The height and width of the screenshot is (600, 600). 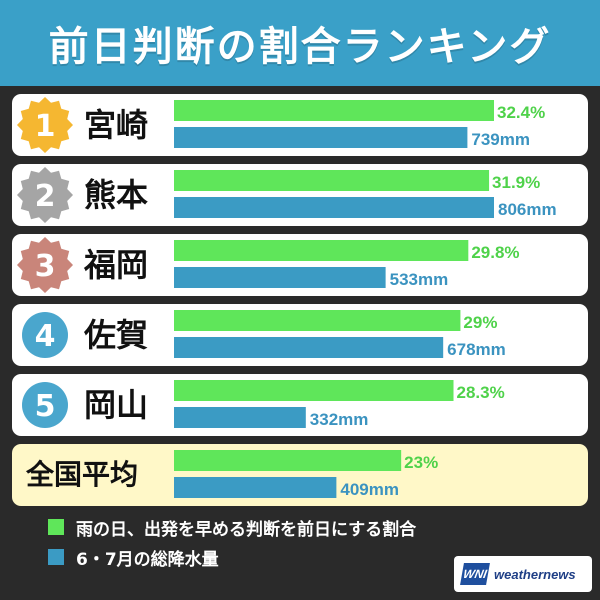 I want to click on chart-title: 前日判断の割合ランキング, so click(x=300, y=47).